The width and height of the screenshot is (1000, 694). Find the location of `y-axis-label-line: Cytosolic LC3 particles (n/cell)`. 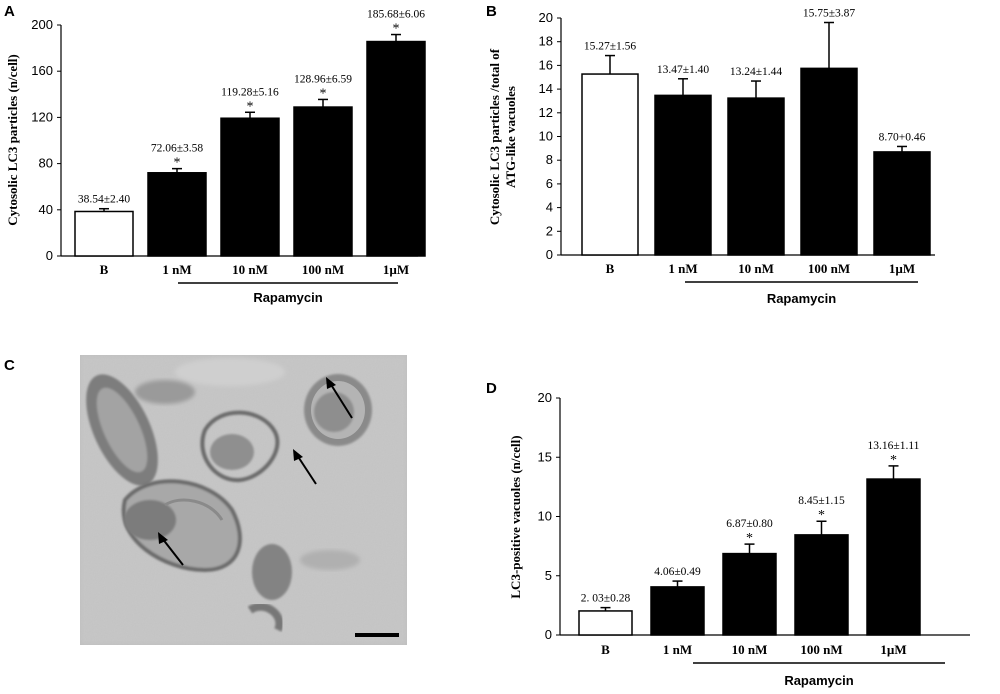

y-axis-label-line: Cytosolic LC3 particles (n/cell) is located at coordinates (12, 140).